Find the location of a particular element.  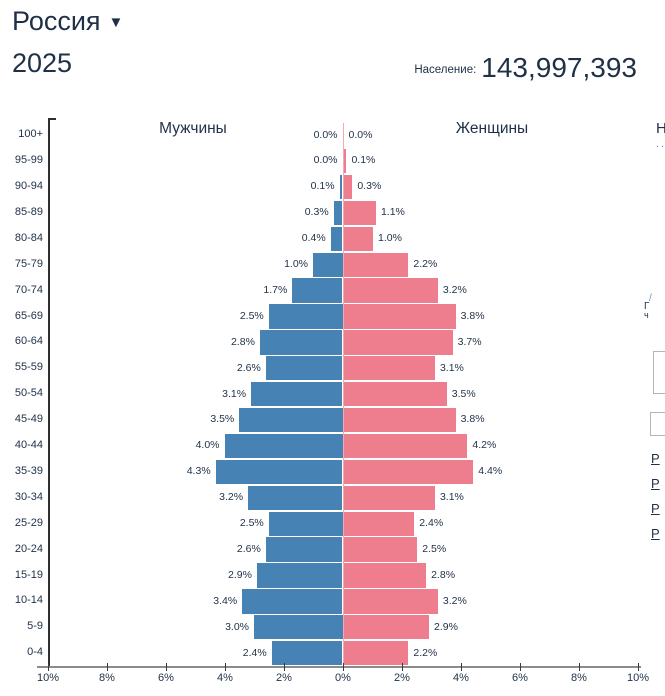

age-tick-label: 70-74 is located at coordinates (28, 289).